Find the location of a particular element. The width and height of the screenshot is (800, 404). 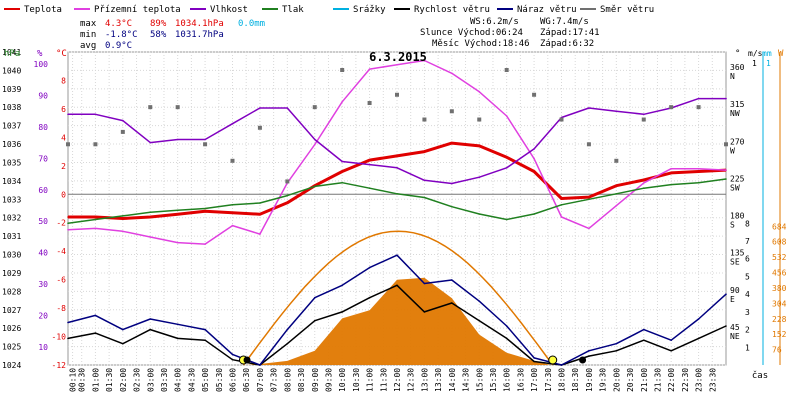

solar-tick-label: 152 is located at coordinates (779, 334).